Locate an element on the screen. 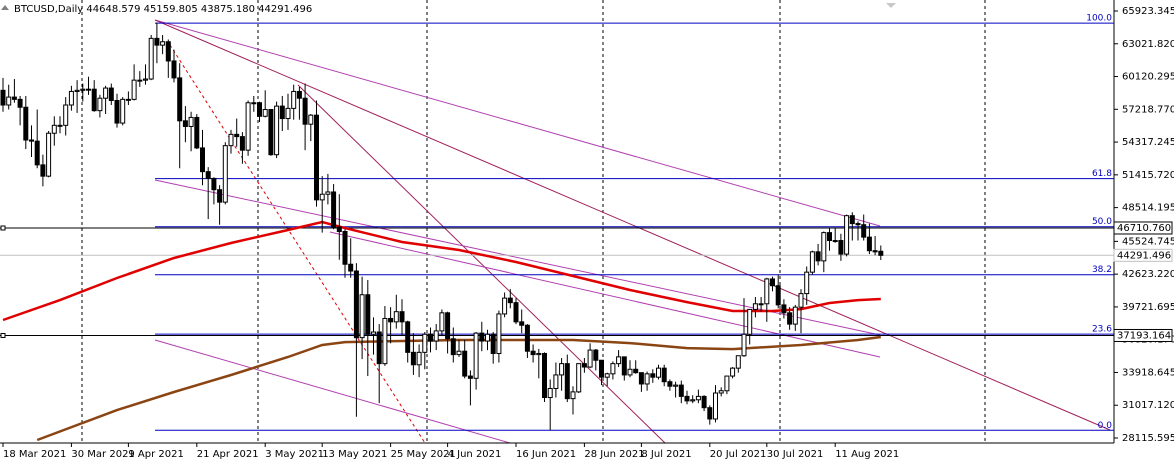 The width and height of the screenshot is (1174, 463). y-tick-label: 28115.595 is located at coordinates (1148, 438).